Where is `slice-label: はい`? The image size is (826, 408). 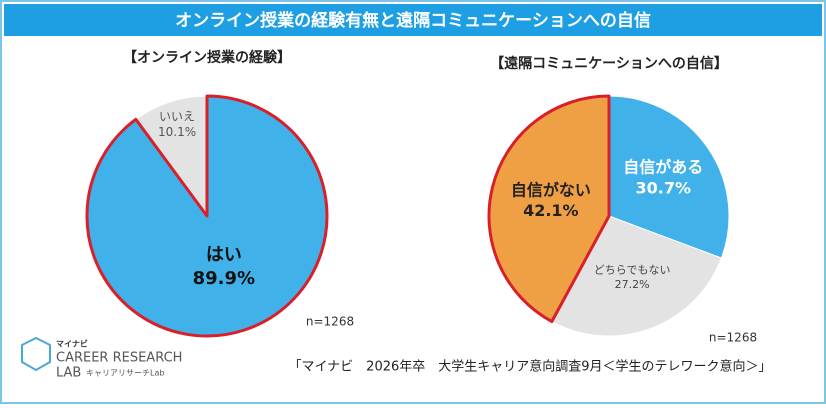
slice-label: はい is located at coordinates (224, 255).